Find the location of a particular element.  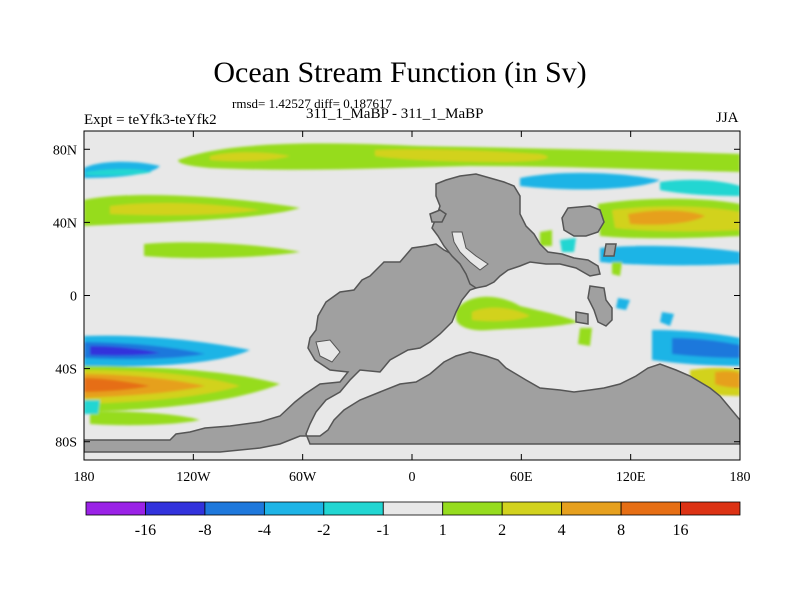

colorbar-label: -4 is located at coordinates (264, 530).